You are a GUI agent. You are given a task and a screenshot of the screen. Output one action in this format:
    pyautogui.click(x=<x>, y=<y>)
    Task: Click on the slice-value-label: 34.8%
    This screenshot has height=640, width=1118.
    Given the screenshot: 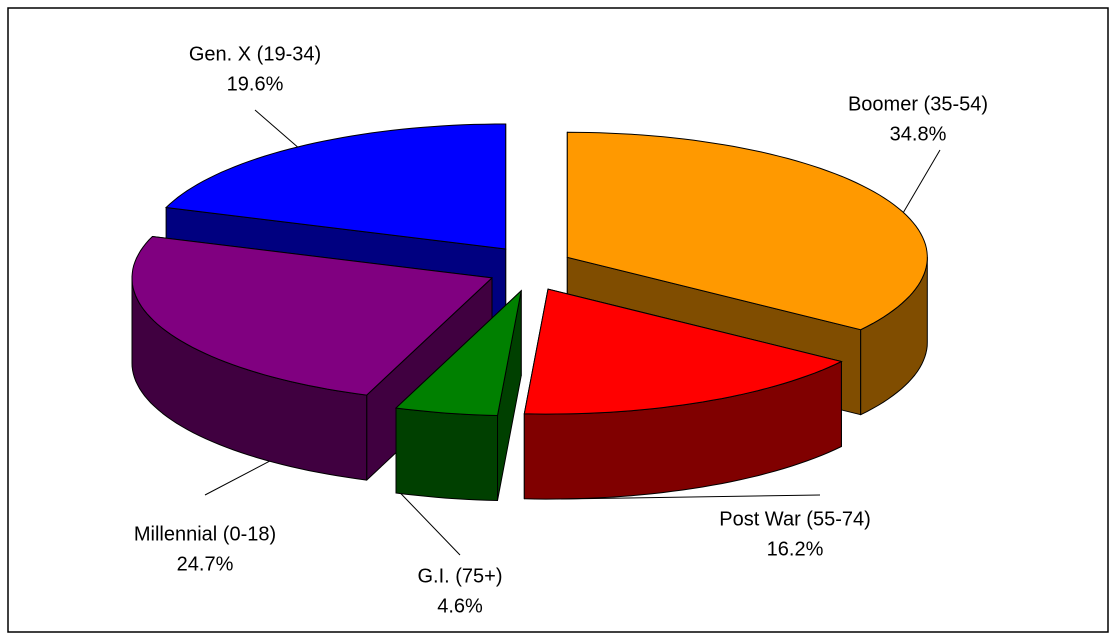 What is the action you would take?
    pyautogui.click(x=918, y=134)
    